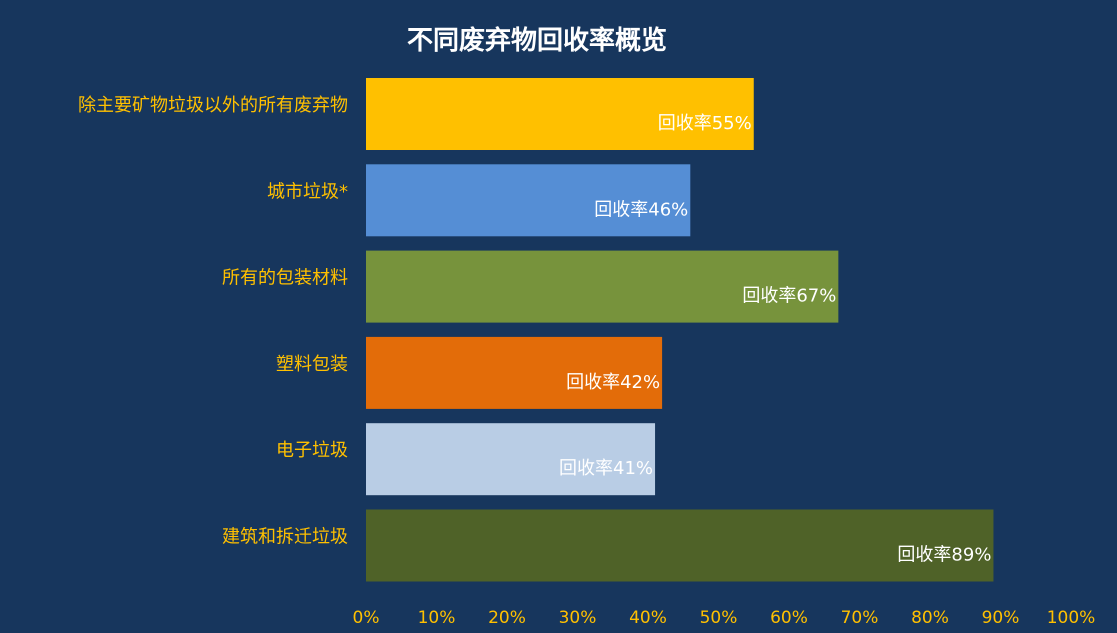  Describe the element at coordinates (705, 123) in the screenshot. I see `data-label: 回收率55%` at that location.